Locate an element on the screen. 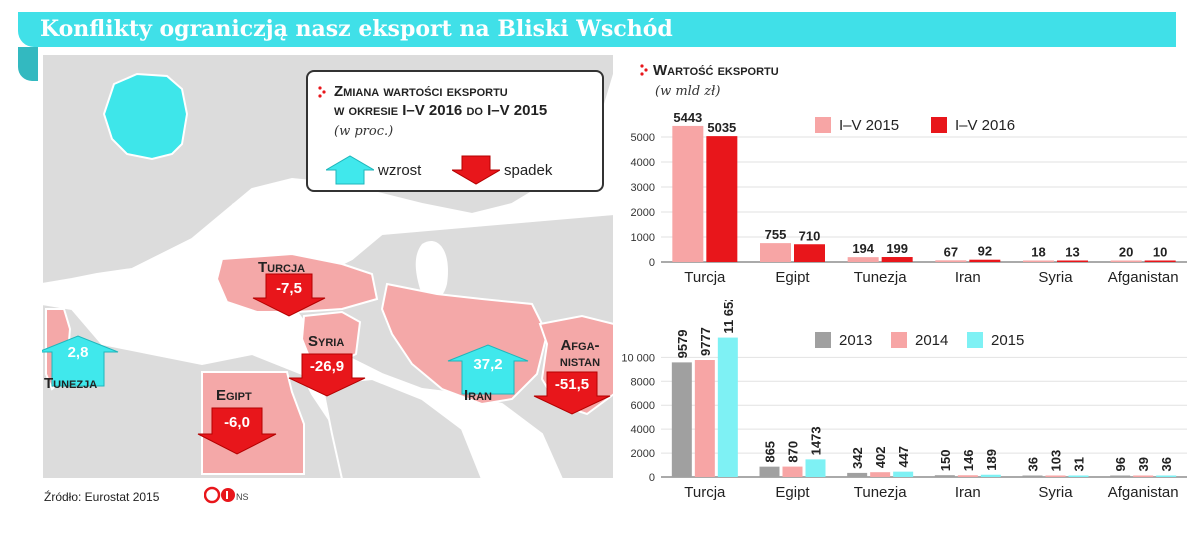  y-tick-label: 2000 is located at coordinates (643, 454).